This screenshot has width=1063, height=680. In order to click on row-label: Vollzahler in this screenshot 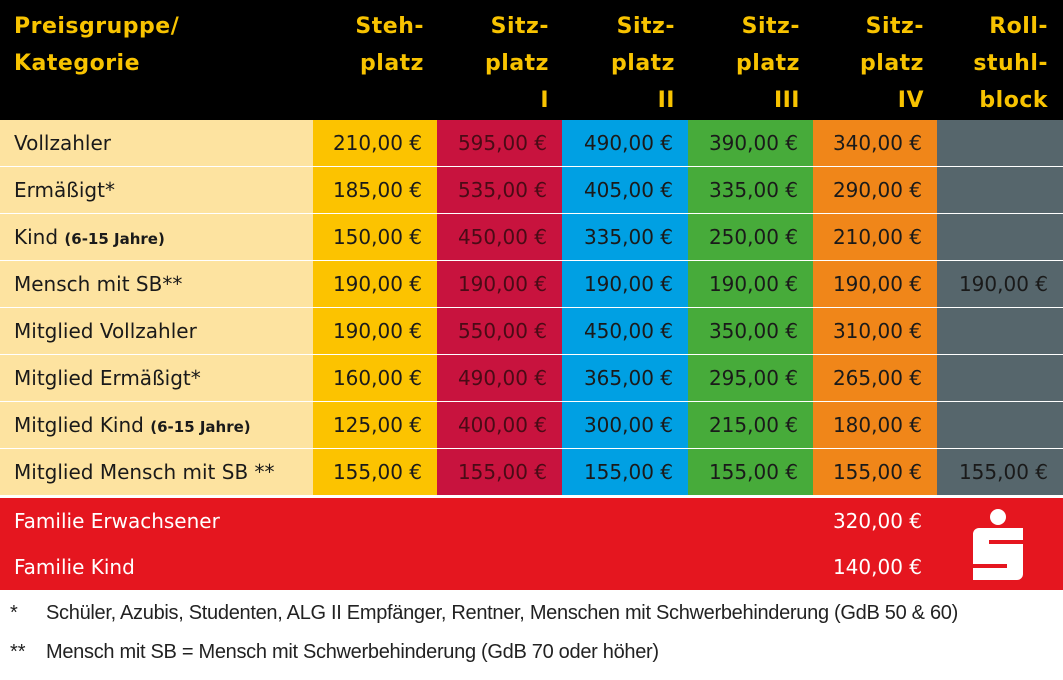, I will do `click(156, 143)`.